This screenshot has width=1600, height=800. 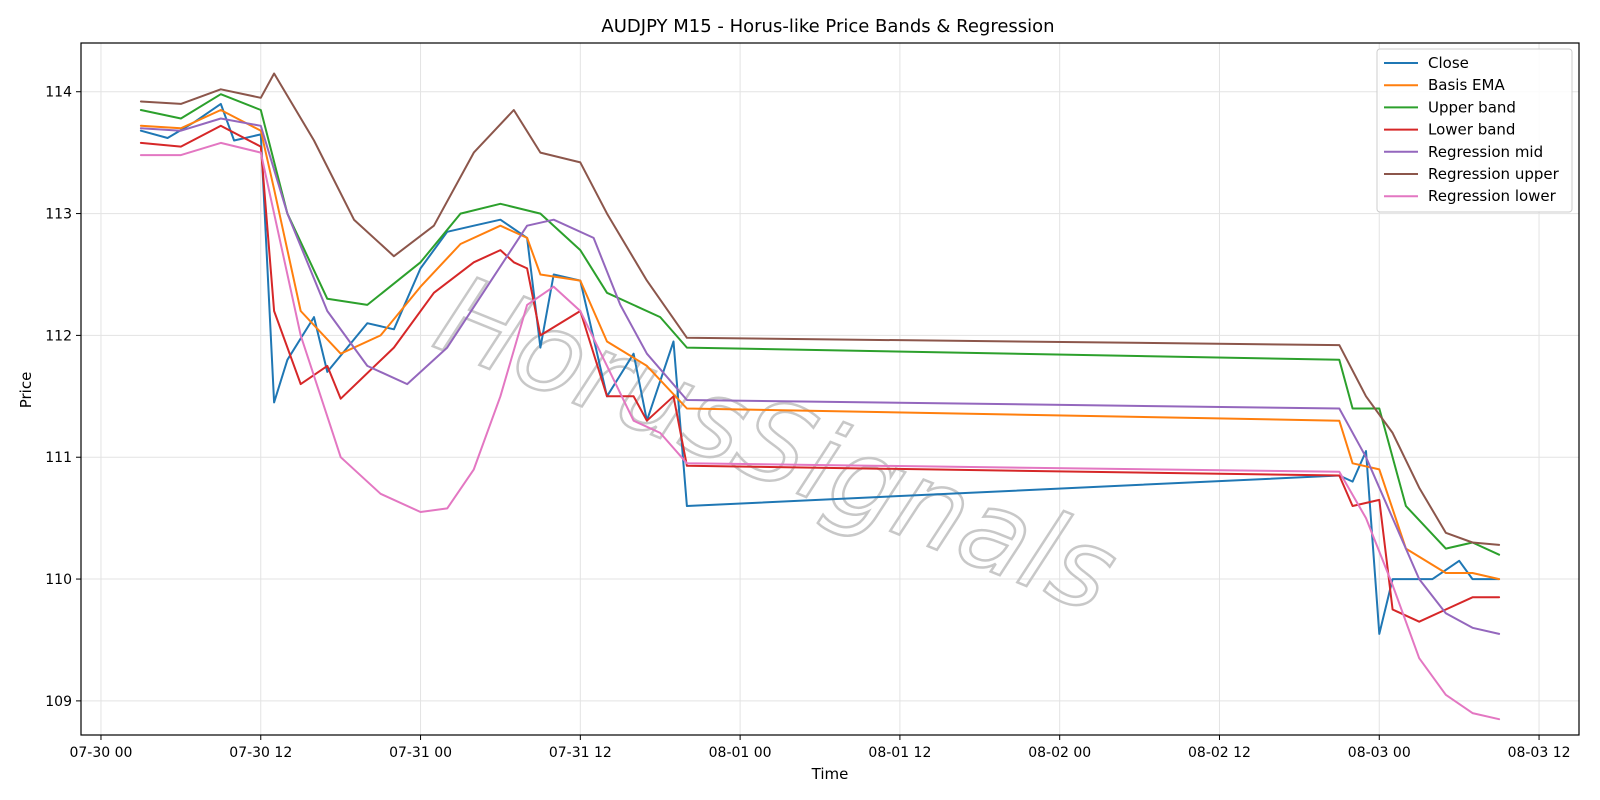 What do you see at coordinates (740, 753) in the screenshot?
I see `x-tick-label: 08-01 00` at bounding box center [740, 753].